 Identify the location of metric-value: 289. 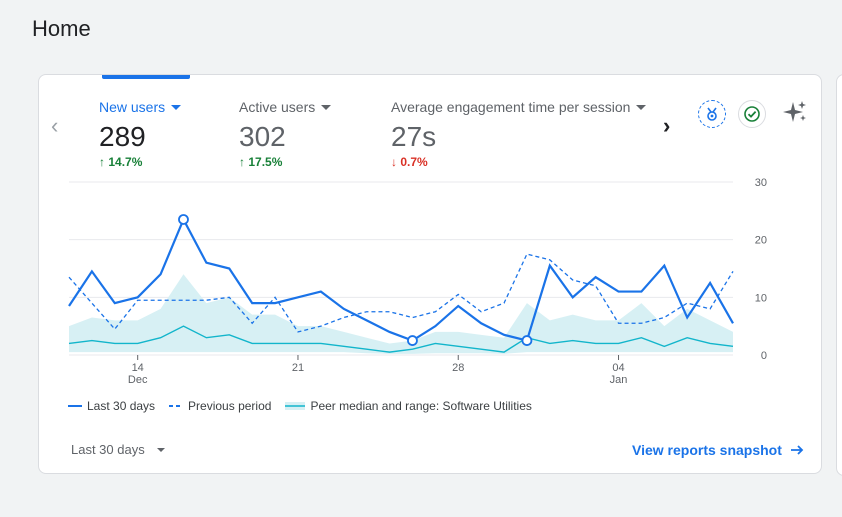
(122, 136).